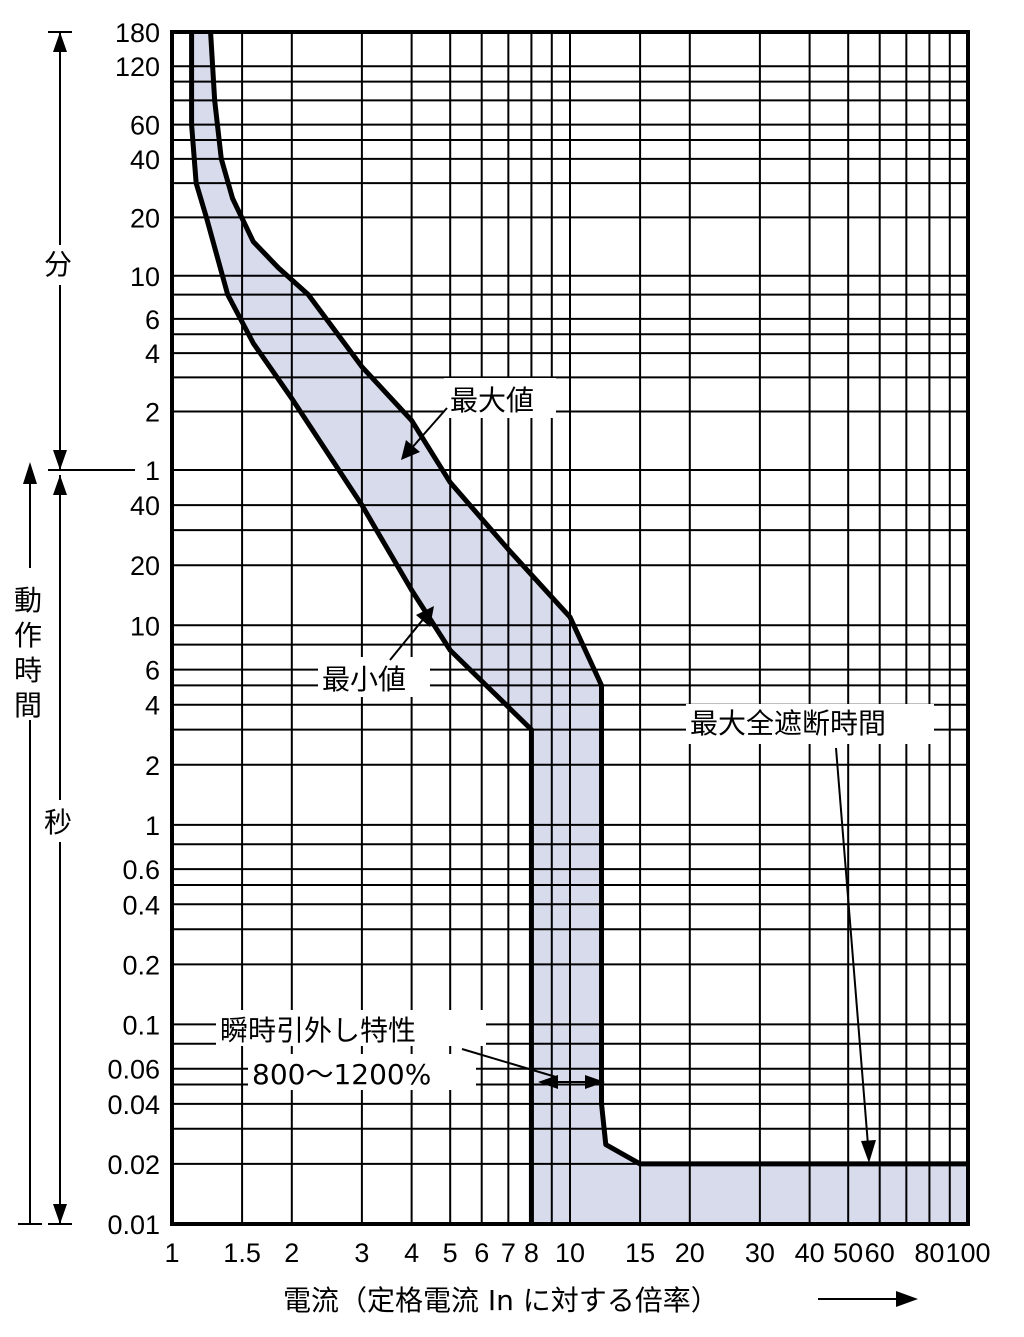  Describe the element at coordinates (152, 320) in the screenshot. I see `y-tick-label-min: 6` at that location.